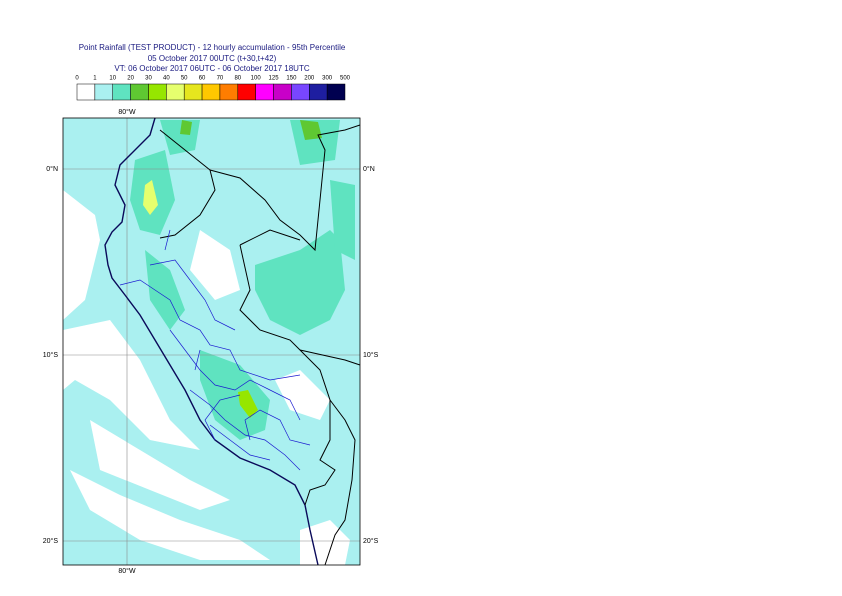 Image resolution: width=842 pixels, height=596 pixels. What do you see at coordinates (256, 79) in the screenshot?
I see `legend-label: 100` at bounding box center [256, 79].